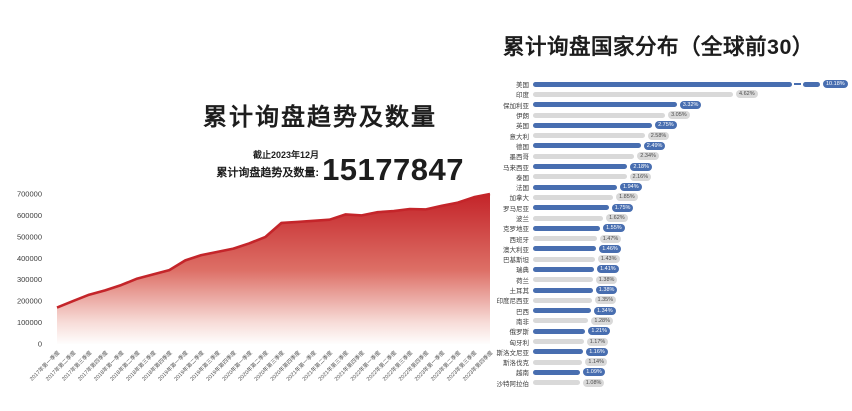 This screenshot has height=411, width=852. What do you see at coordinates (522, 96) in the screenshot?
I see `country-label: 印度` at bounding box center [522, 96].